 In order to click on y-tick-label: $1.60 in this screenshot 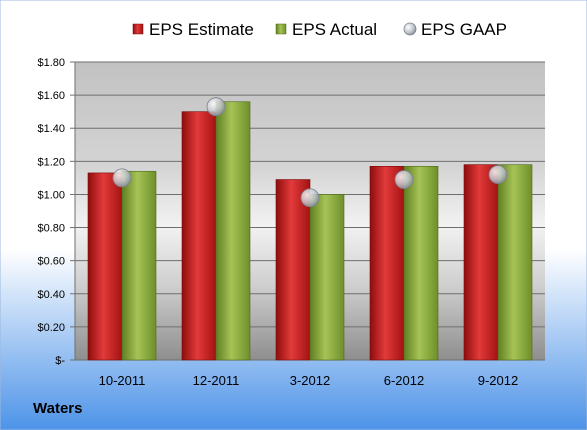, I will do `click(51, 96)`.